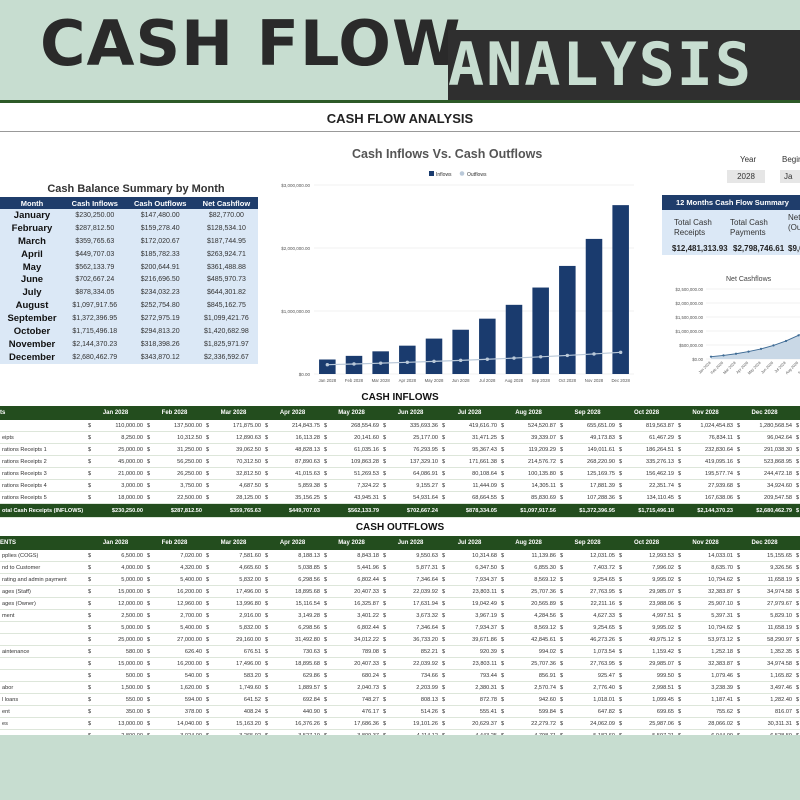  What do you see at coordinates (178, 497) in the screenshot?
I see `table-cell: 22,500.00` at bounding box center [178, 497].